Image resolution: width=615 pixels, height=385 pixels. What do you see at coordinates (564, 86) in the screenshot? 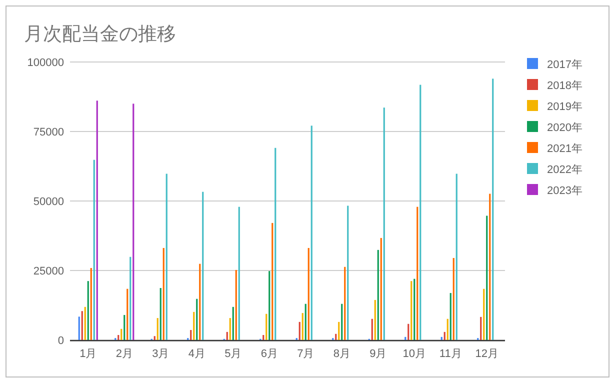
I see `legend-label: 2018年` at bounding box center [564, 86].